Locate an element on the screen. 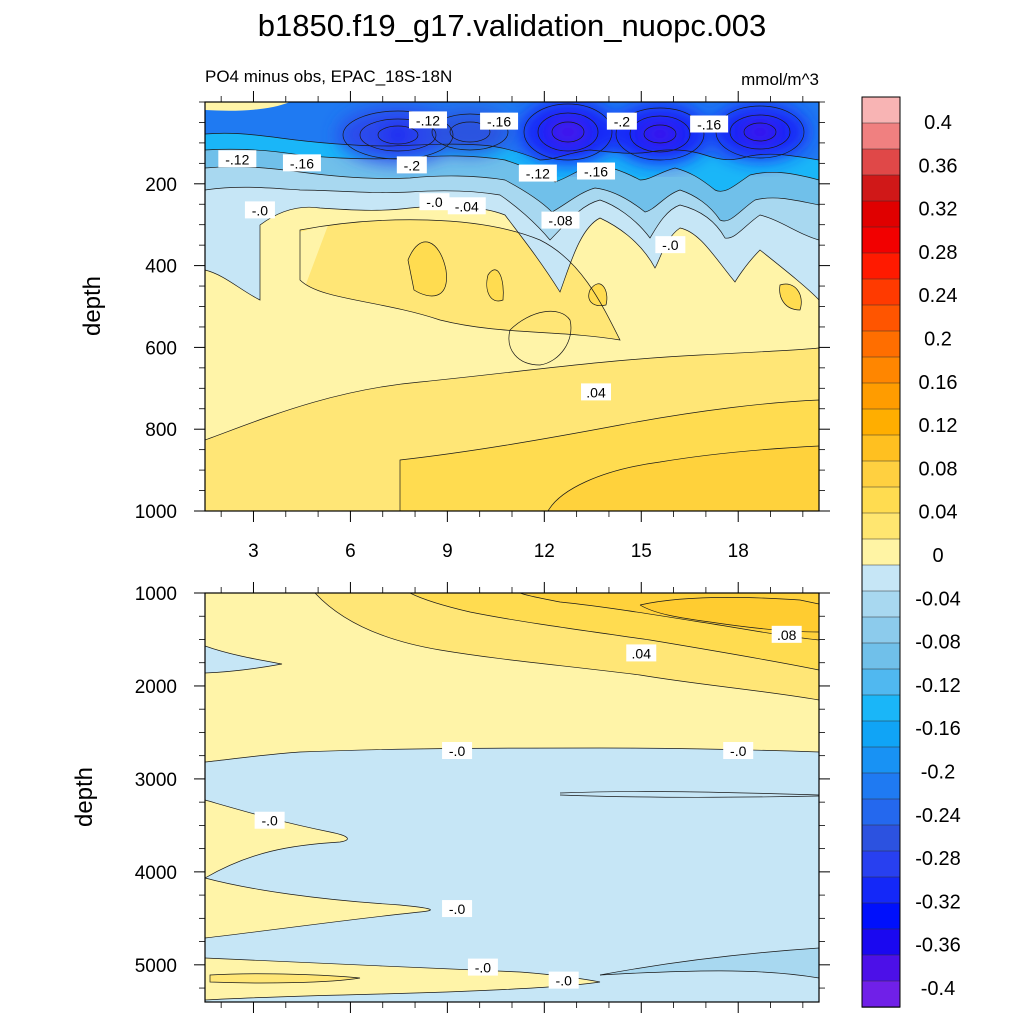 This screenshot has width=1024, height=1024. colorbar-label: 0.16 is located at coordinates (938, 383).